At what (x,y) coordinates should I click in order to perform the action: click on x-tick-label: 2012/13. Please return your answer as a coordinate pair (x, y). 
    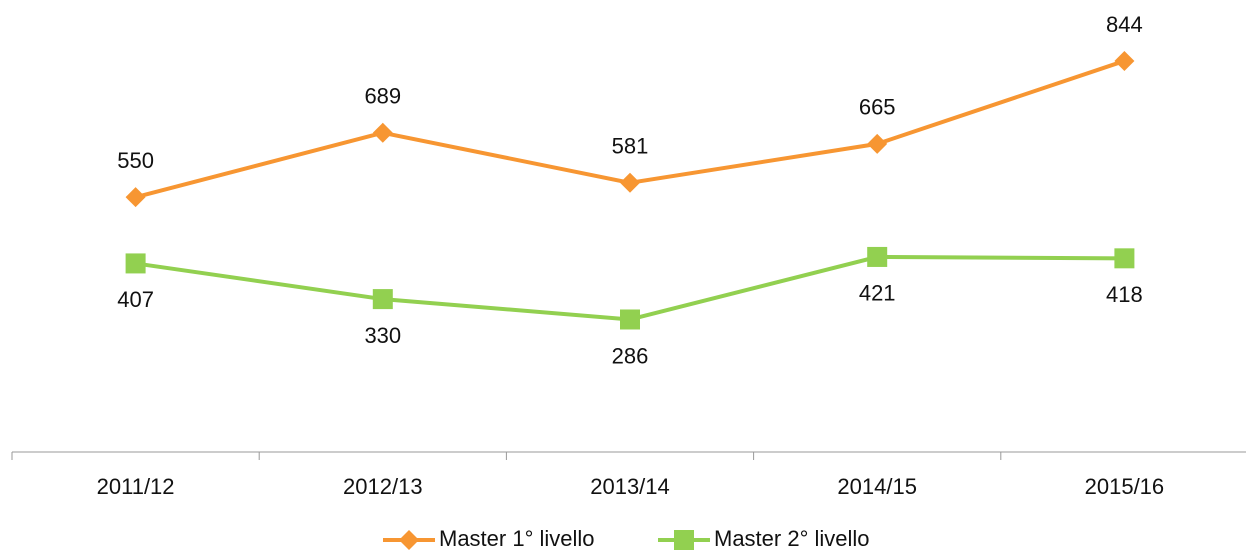
    Looking at the image, I should click on (383, 486).